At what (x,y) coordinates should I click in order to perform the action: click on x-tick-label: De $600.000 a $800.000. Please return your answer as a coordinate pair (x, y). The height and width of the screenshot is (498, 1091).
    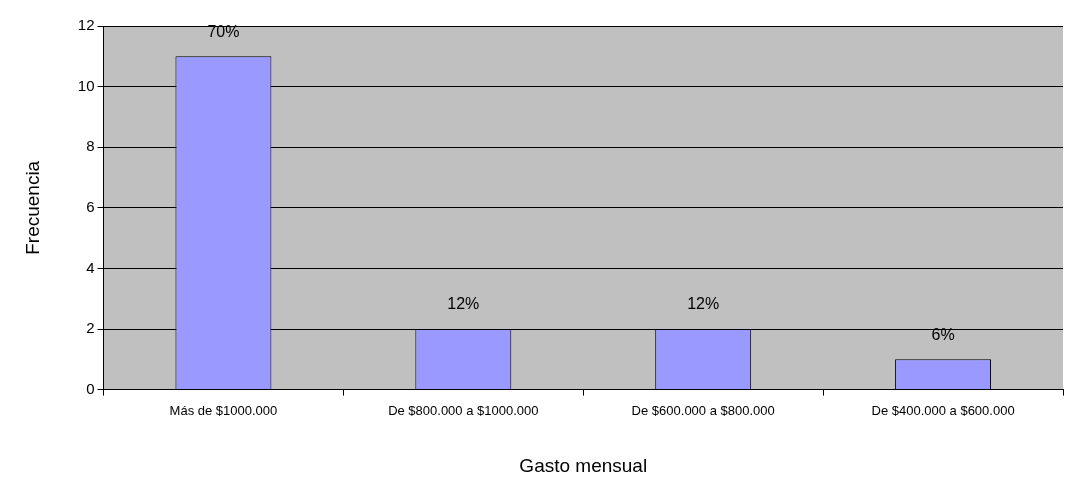
    Looking at the image, I should click on (703, 410).